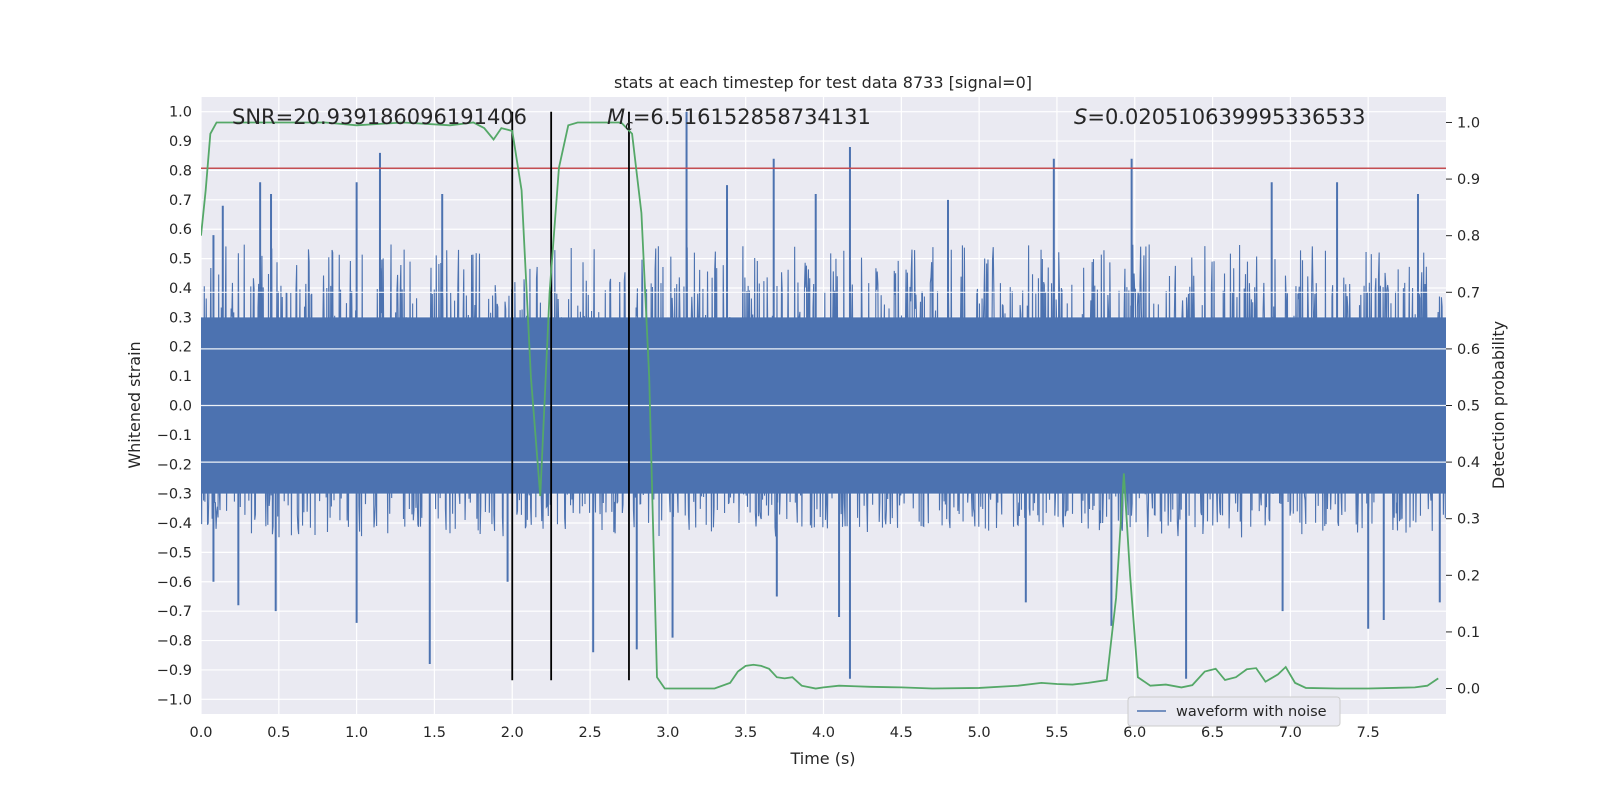 Image resolution: width=1600 pixels, height=804 pixels. What do you see at coordinates (1468, 633) in the screenshot?
I see `y2-tick-label-1: 0.1` at bounding box center [1468, 633].